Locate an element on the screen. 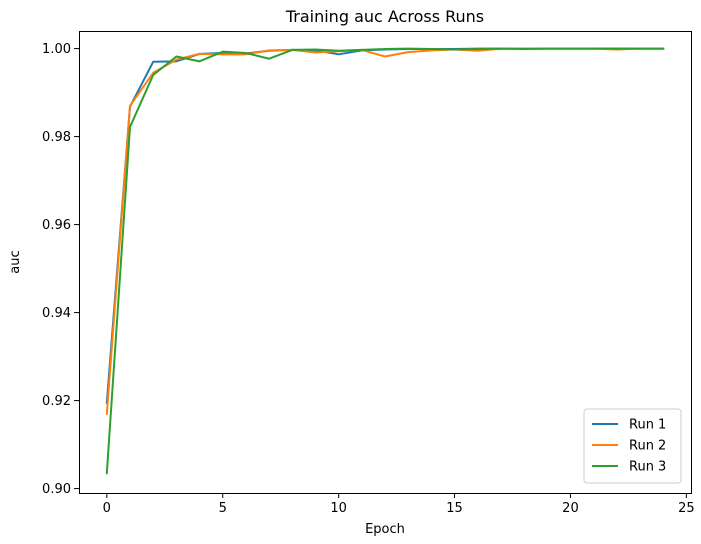  legend: Run 1 Run 2 Run 3 is located at coordinates (632, 446).